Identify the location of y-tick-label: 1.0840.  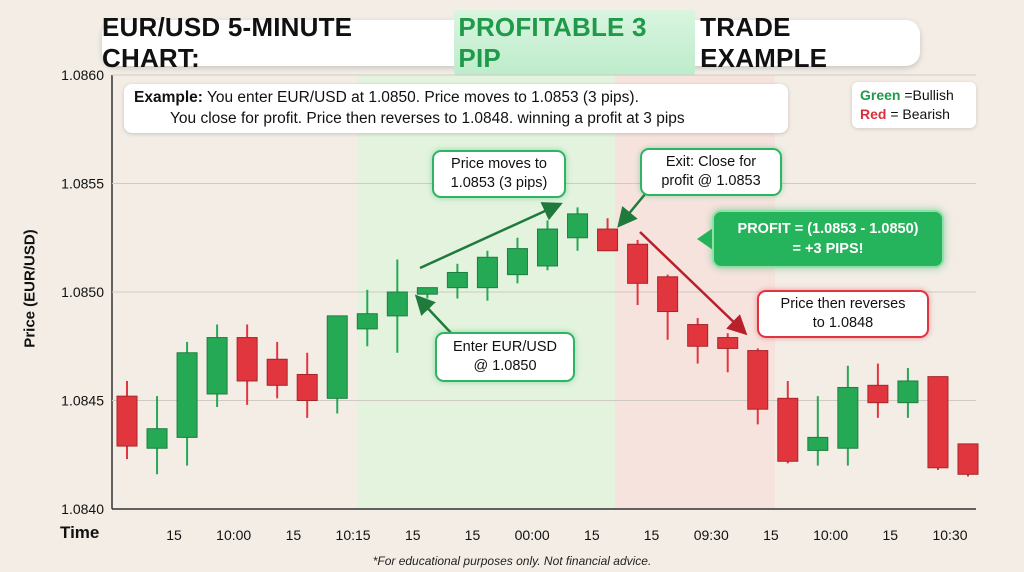
(82, 509).